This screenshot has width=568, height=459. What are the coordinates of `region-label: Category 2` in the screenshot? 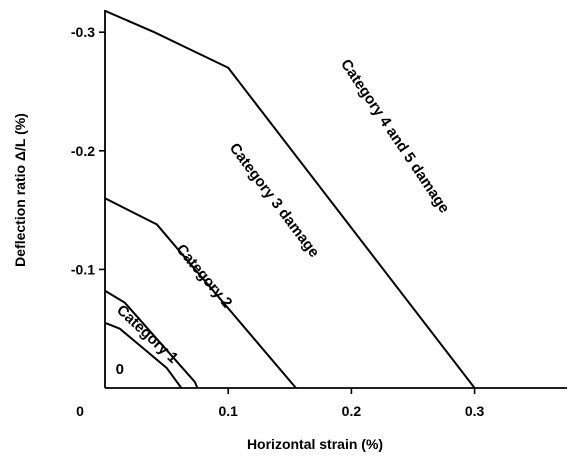 It's located at (204, 276).